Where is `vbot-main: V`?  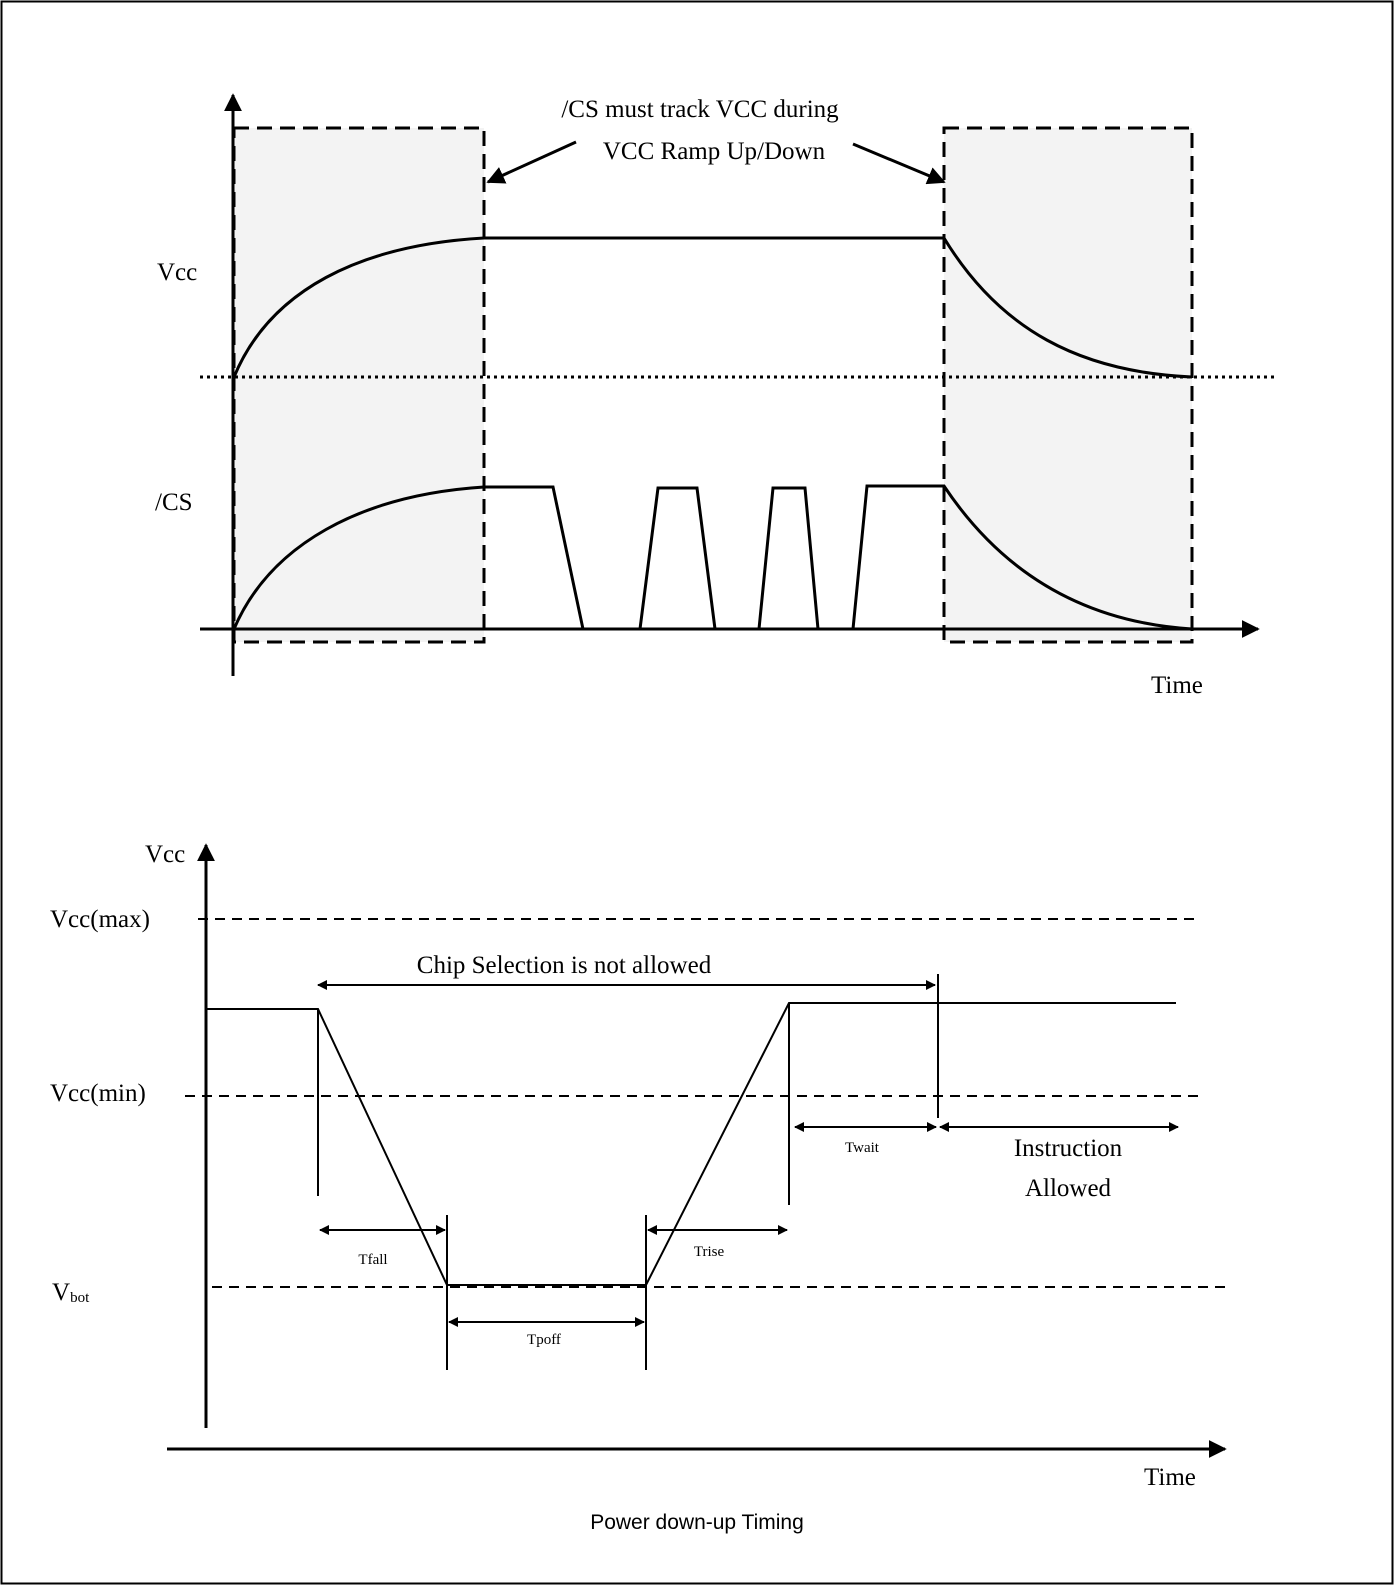 vbot-main: V is located at coordinates (61, 1292).